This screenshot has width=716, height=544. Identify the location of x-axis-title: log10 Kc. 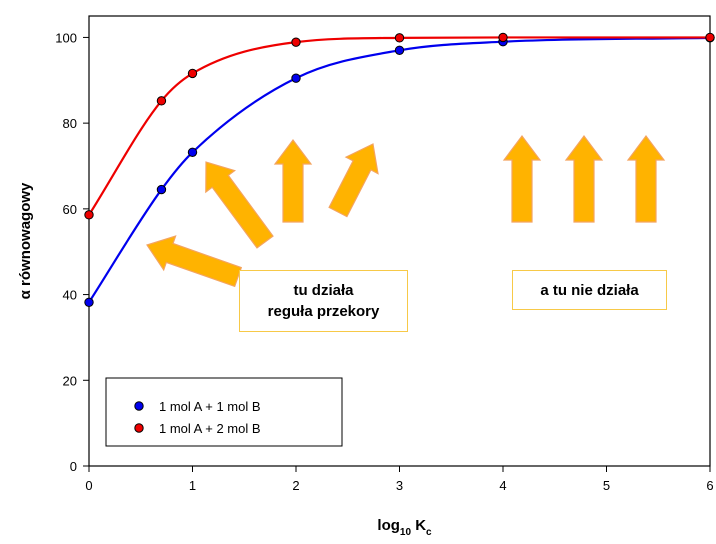
(404, 527).